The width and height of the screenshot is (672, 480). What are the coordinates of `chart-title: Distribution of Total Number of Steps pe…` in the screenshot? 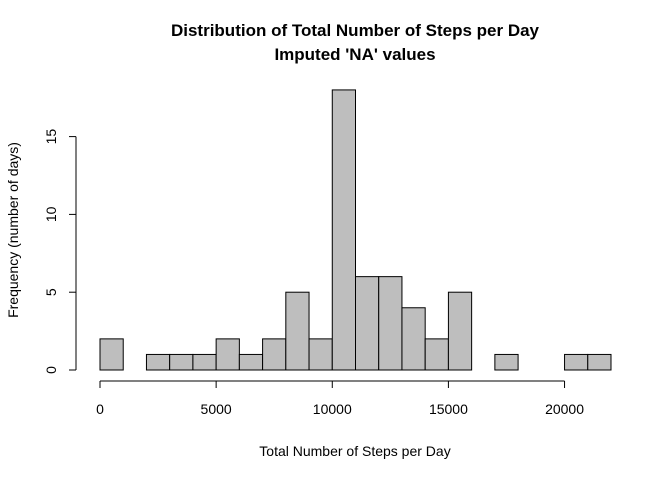 It's located at (355, 30).